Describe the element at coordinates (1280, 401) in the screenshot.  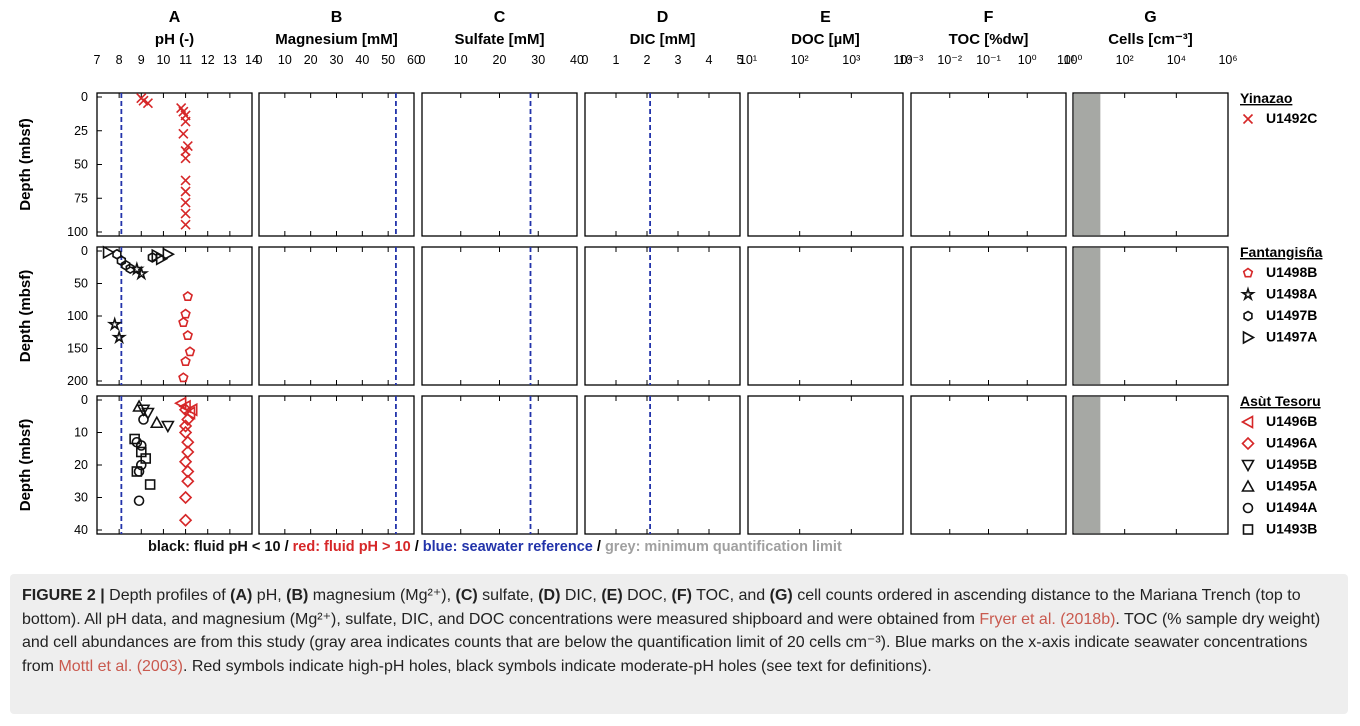
I see `site-name: Asùt Tesoru` at that location.